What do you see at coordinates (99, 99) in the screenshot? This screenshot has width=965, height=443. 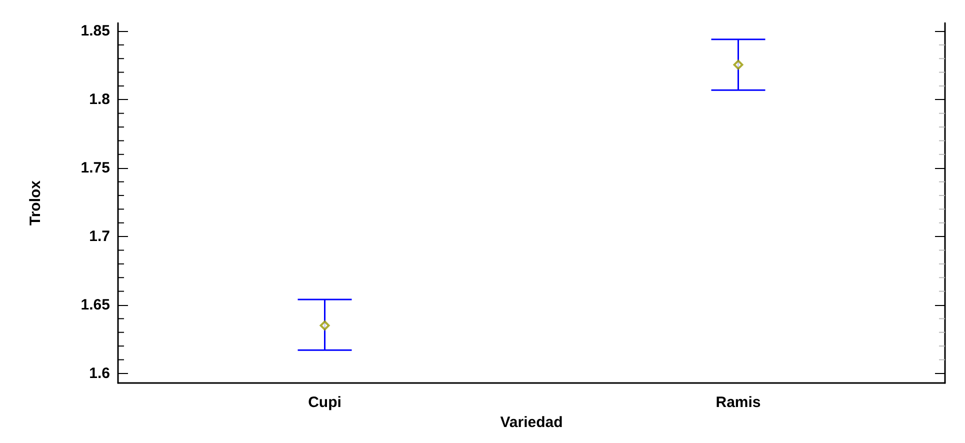 I see `y-tick-label: 1.8` at bounding box center [99, 99].